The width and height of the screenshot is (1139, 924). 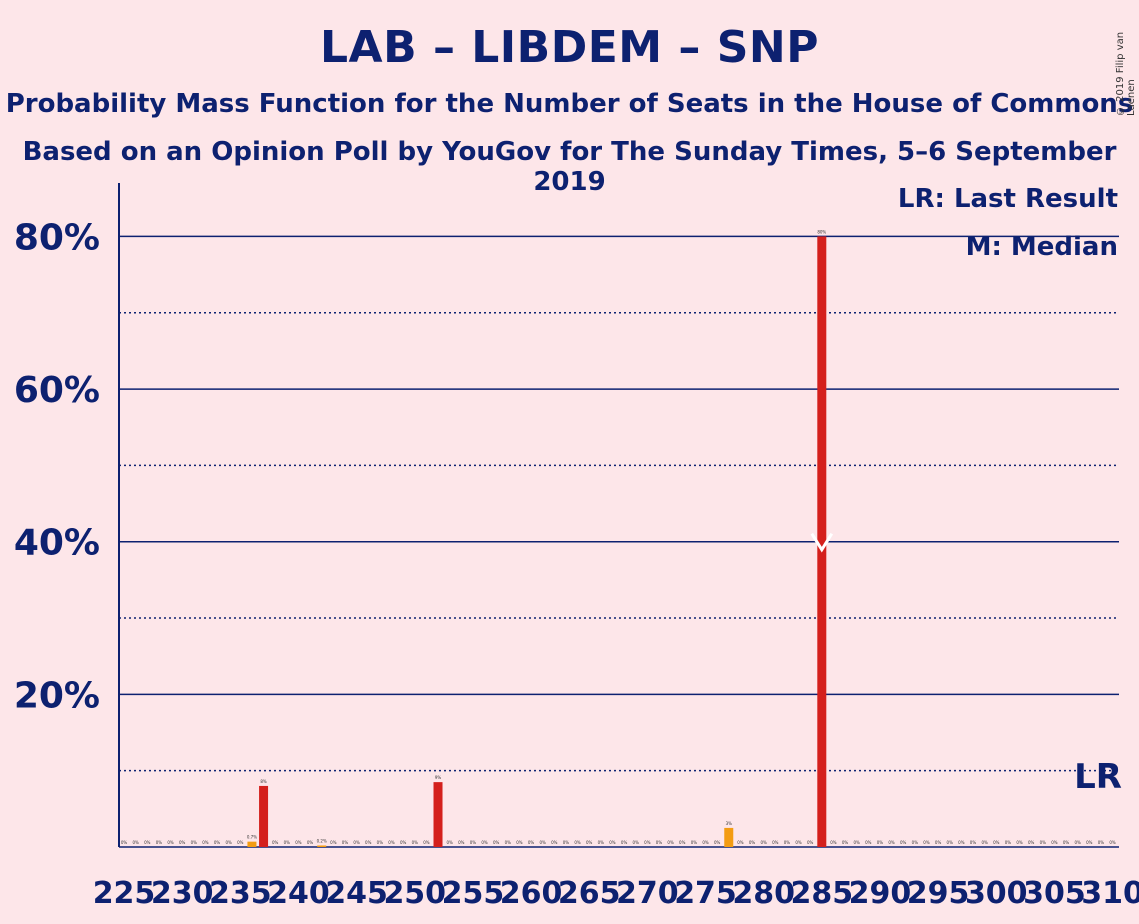 I want to click on x-tick-label: 270, so click(x=647, y=893).